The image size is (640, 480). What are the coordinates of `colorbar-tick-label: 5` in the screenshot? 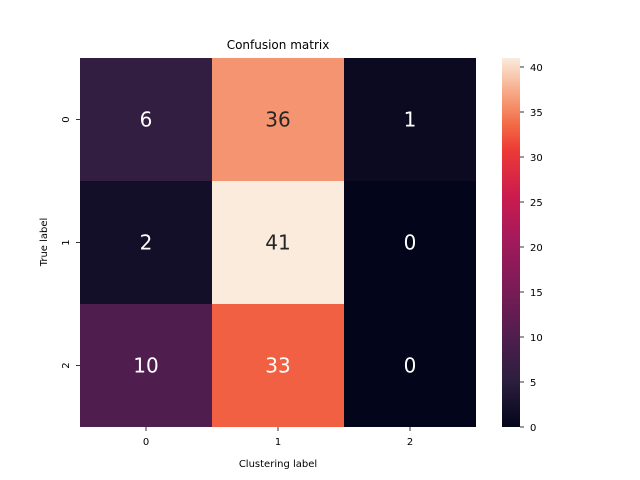 It's located at (533, 383).